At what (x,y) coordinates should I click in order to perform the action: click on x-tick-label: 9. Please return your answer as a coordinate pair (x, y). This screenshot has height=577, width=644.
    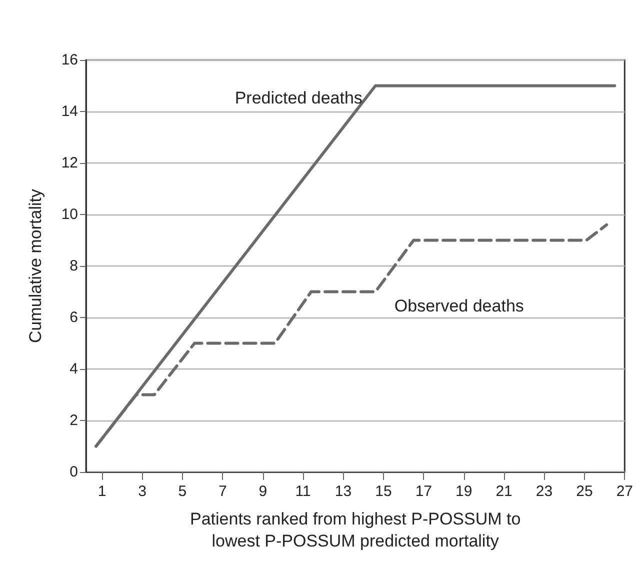
    Looking at the image, I should click on (263, 491).